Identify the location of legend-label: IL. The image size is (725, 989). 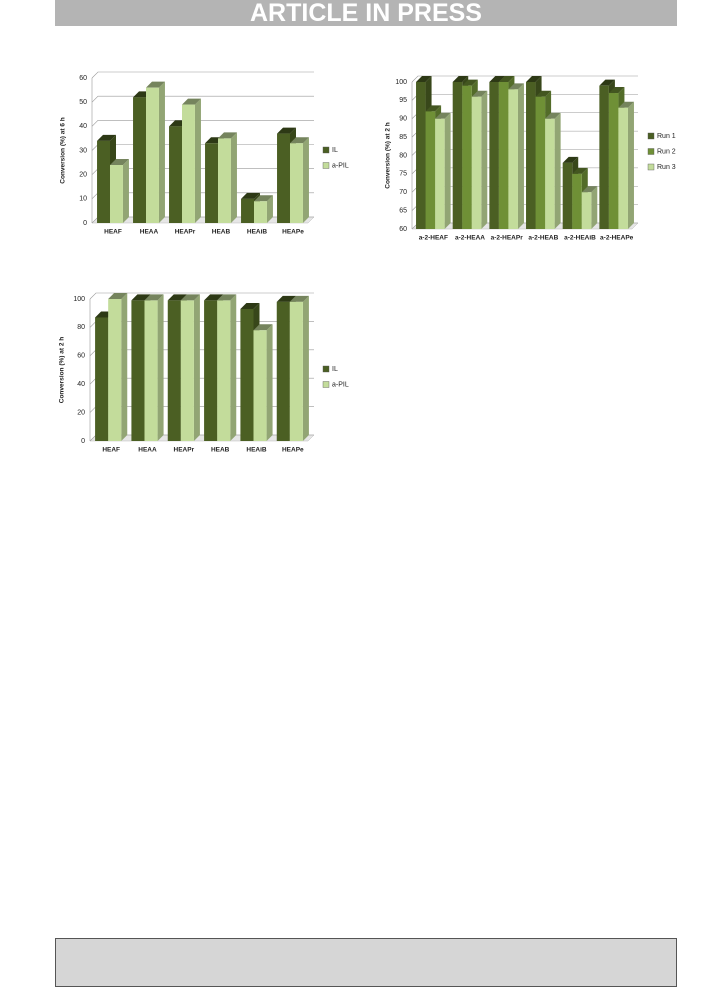
(335, 150).